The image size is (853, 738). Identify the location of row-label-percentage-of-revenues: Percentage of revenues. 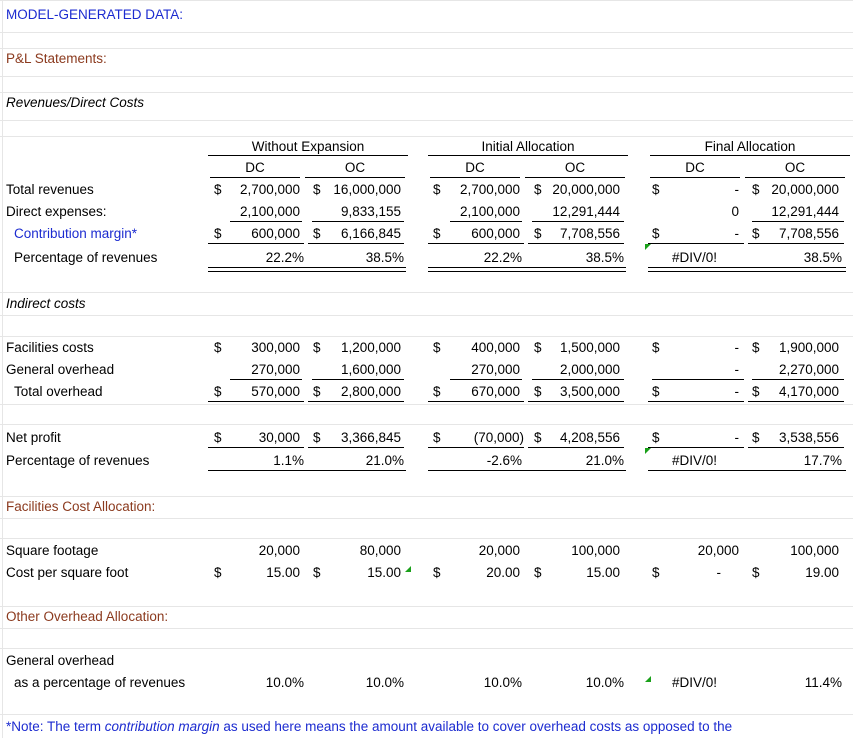
(78, 460).